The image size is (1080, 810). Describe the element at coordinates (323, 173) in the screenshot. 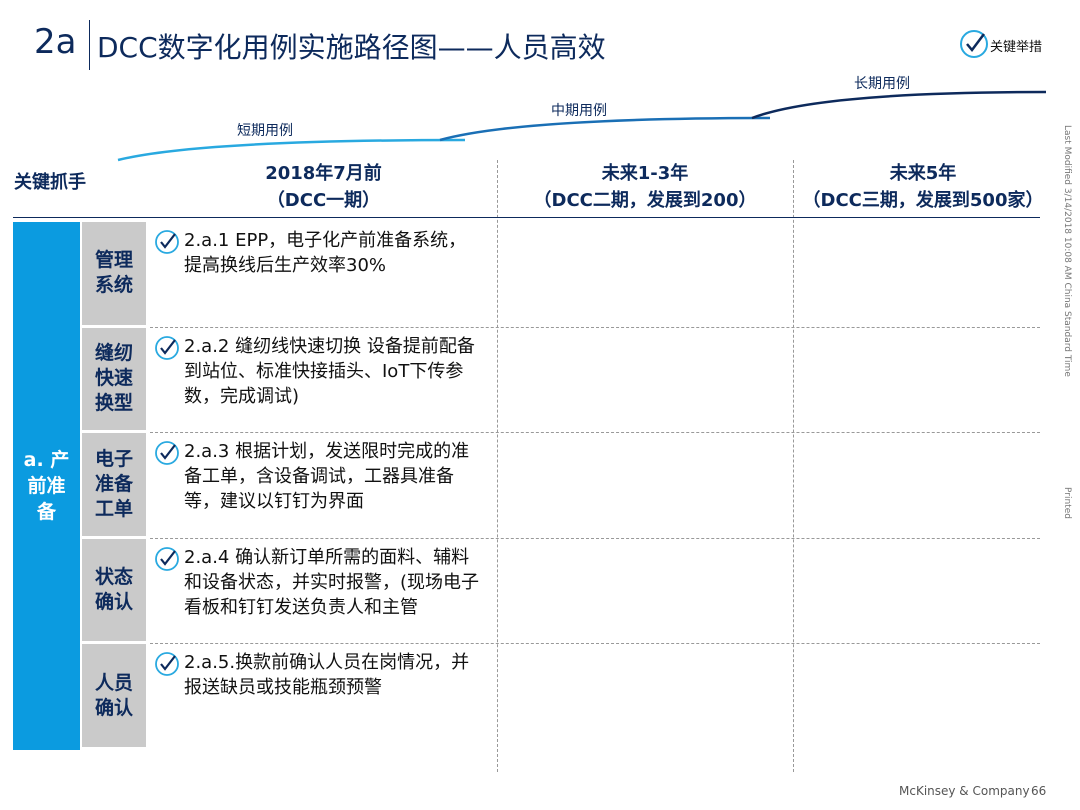

I see `column-title: 2018年7月前` at that location.